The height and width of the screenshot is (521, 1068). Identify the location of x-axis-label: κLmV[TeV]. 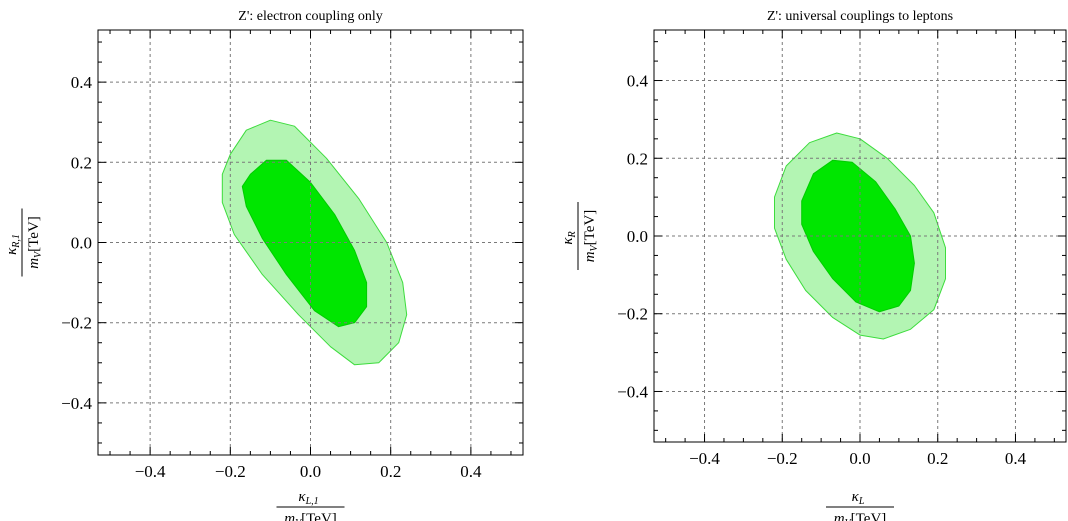
(860, 505).